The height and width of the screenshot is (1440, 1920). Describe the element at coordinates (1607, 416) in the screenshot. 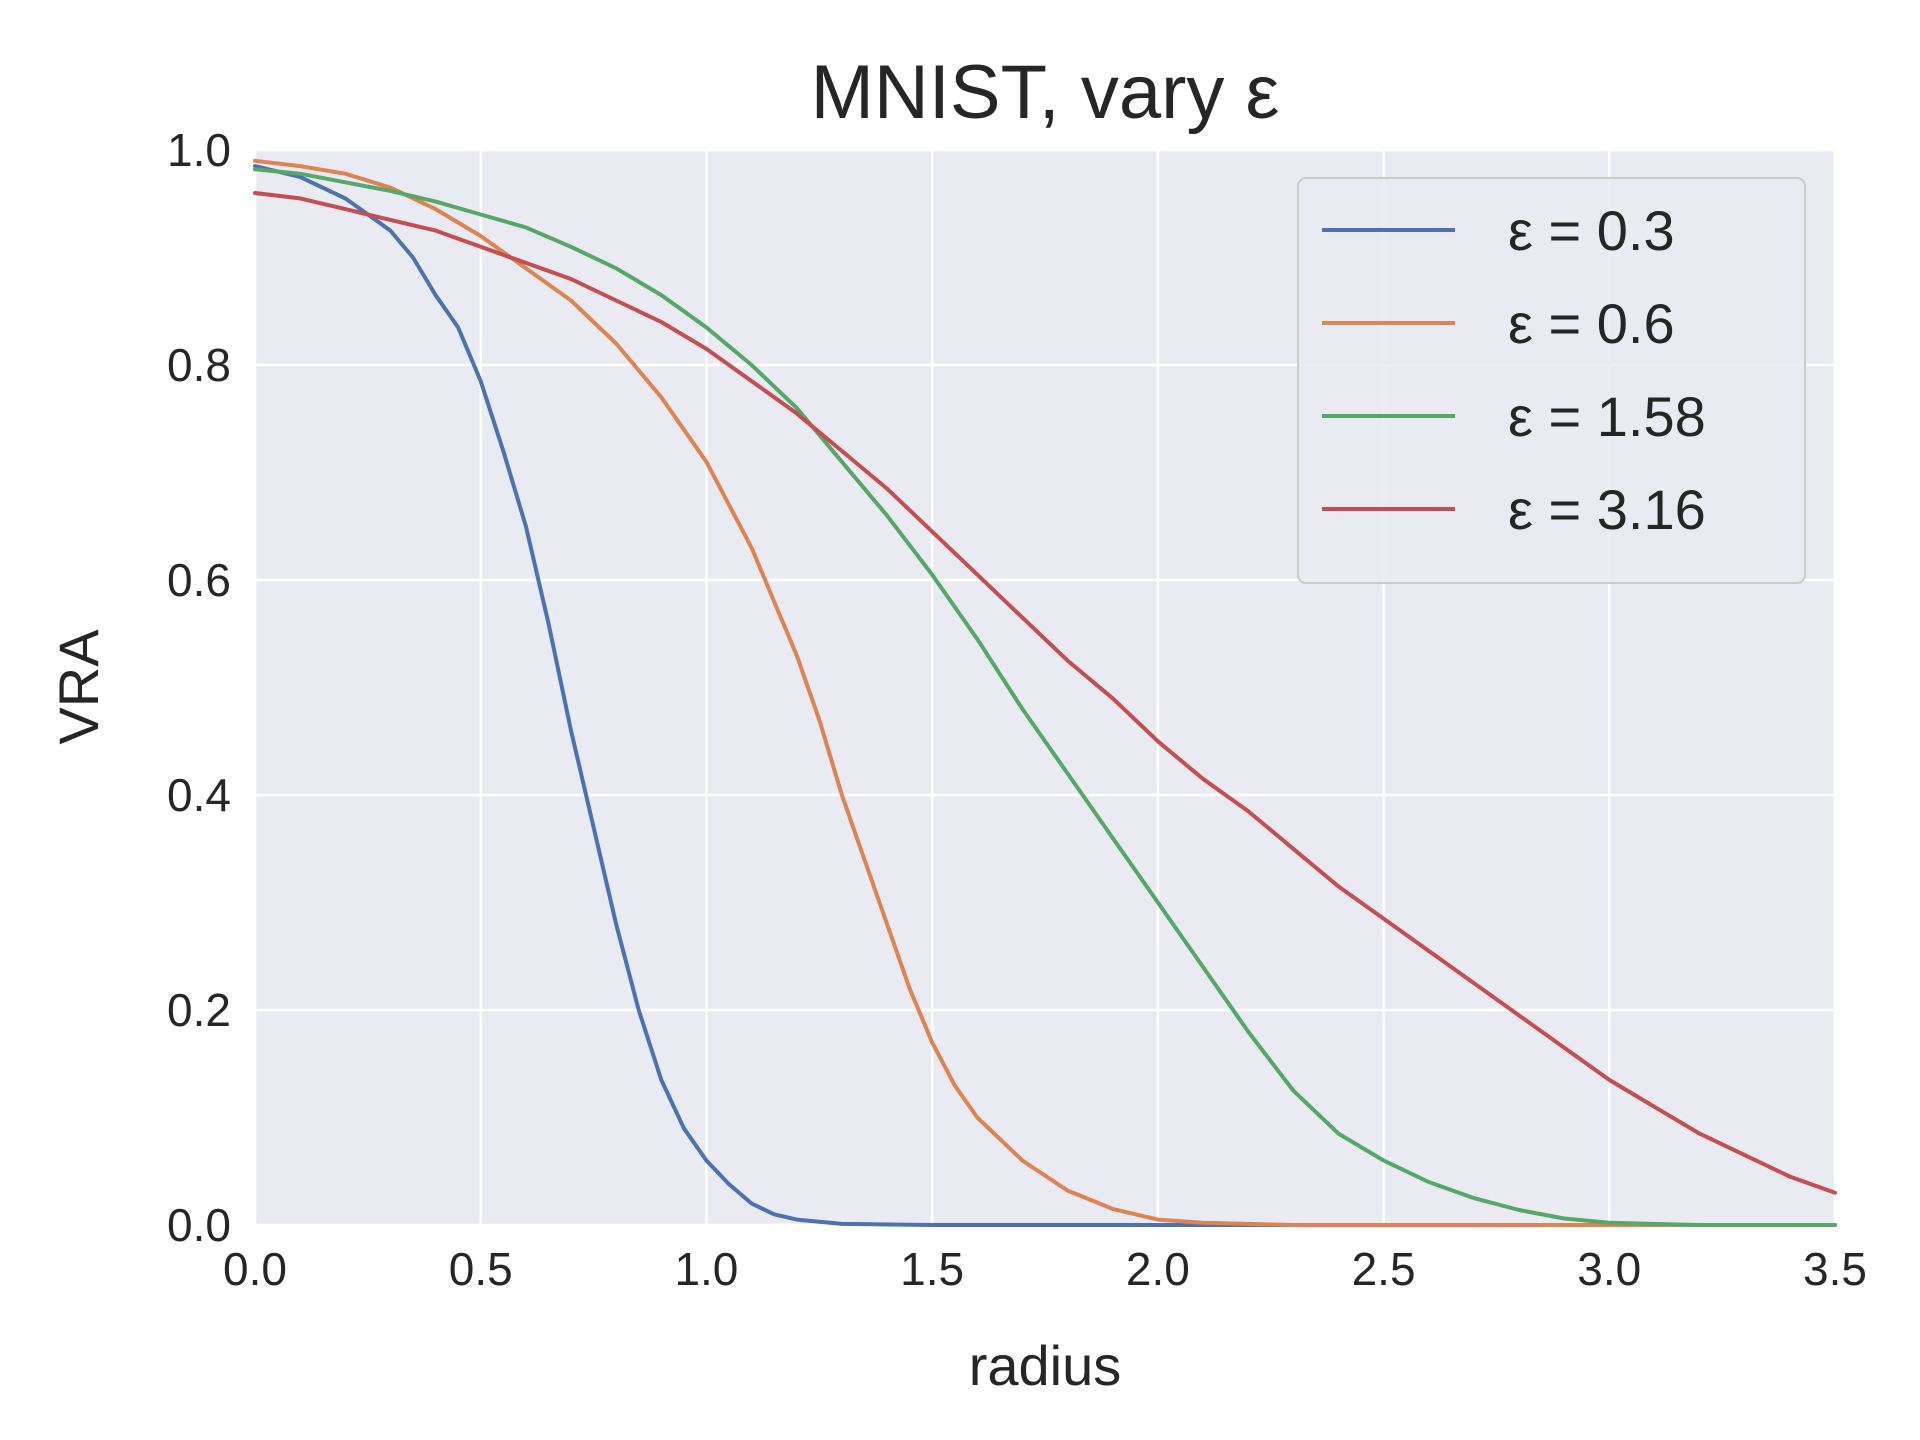

I see `legend-label-2: ε = 1.58` at that location.